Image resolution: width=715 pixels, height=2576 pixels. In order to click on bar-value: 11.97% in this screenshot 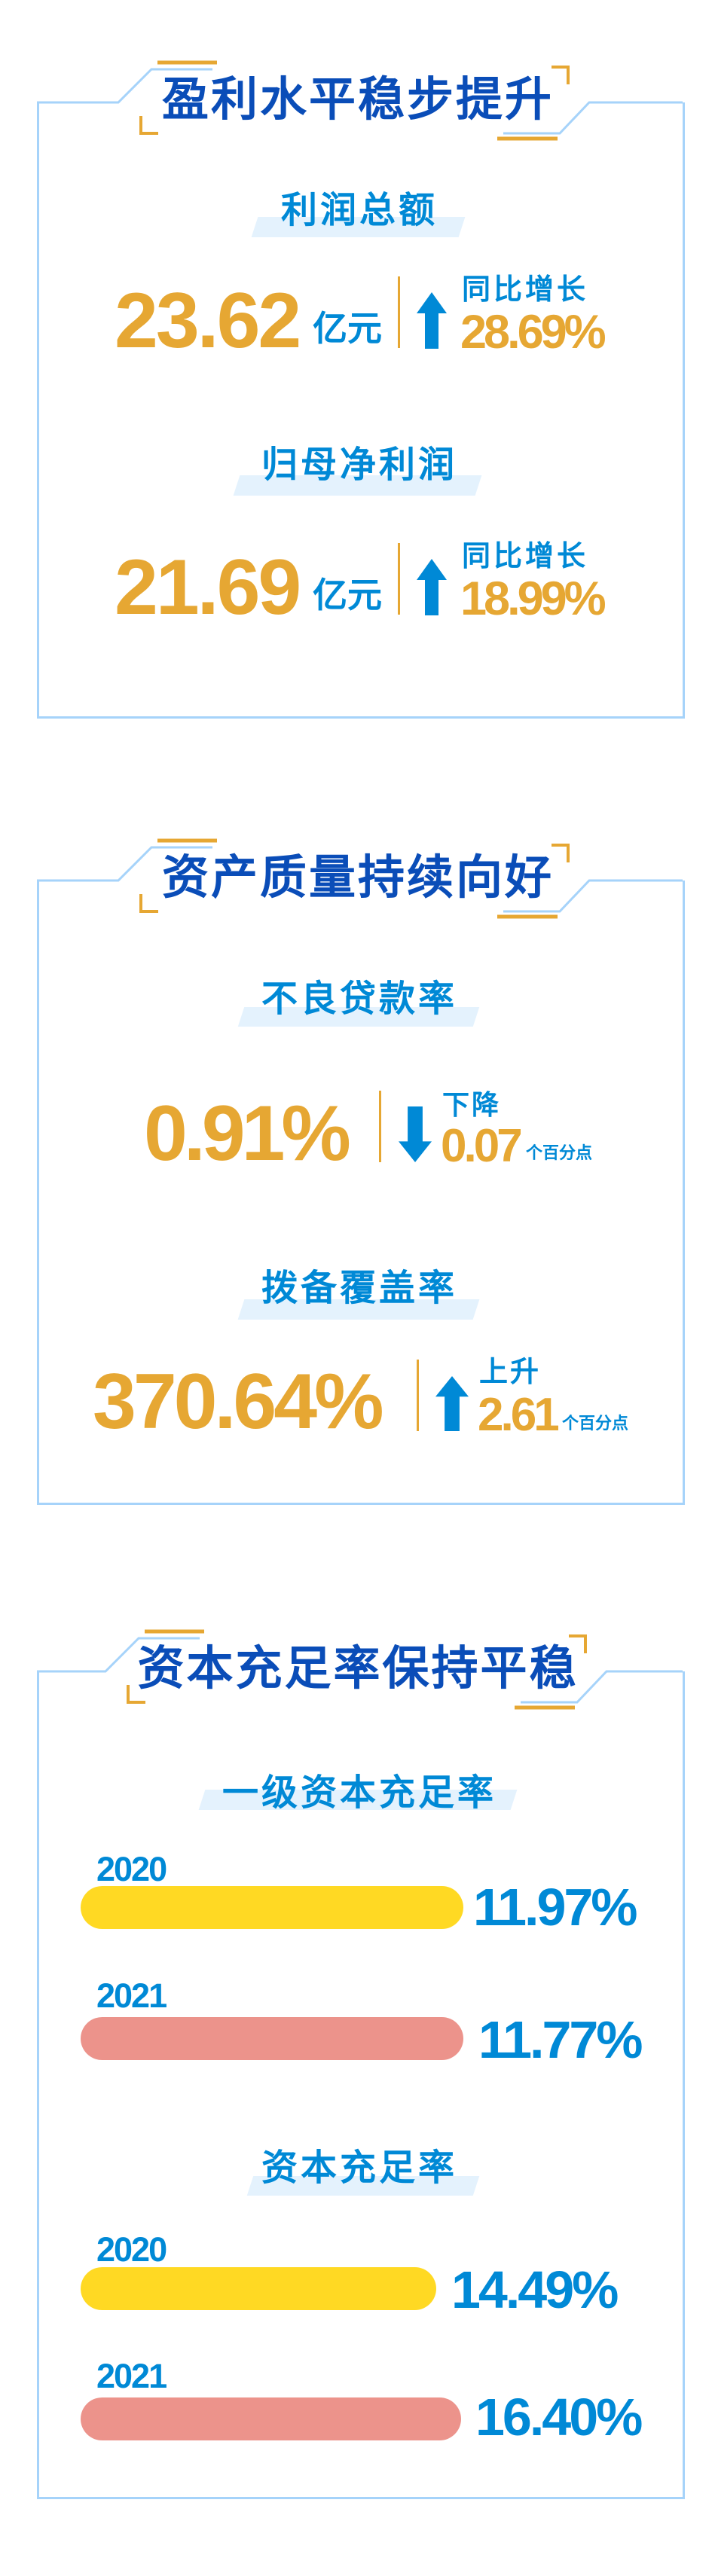, I will do `click(556, 1907)`.